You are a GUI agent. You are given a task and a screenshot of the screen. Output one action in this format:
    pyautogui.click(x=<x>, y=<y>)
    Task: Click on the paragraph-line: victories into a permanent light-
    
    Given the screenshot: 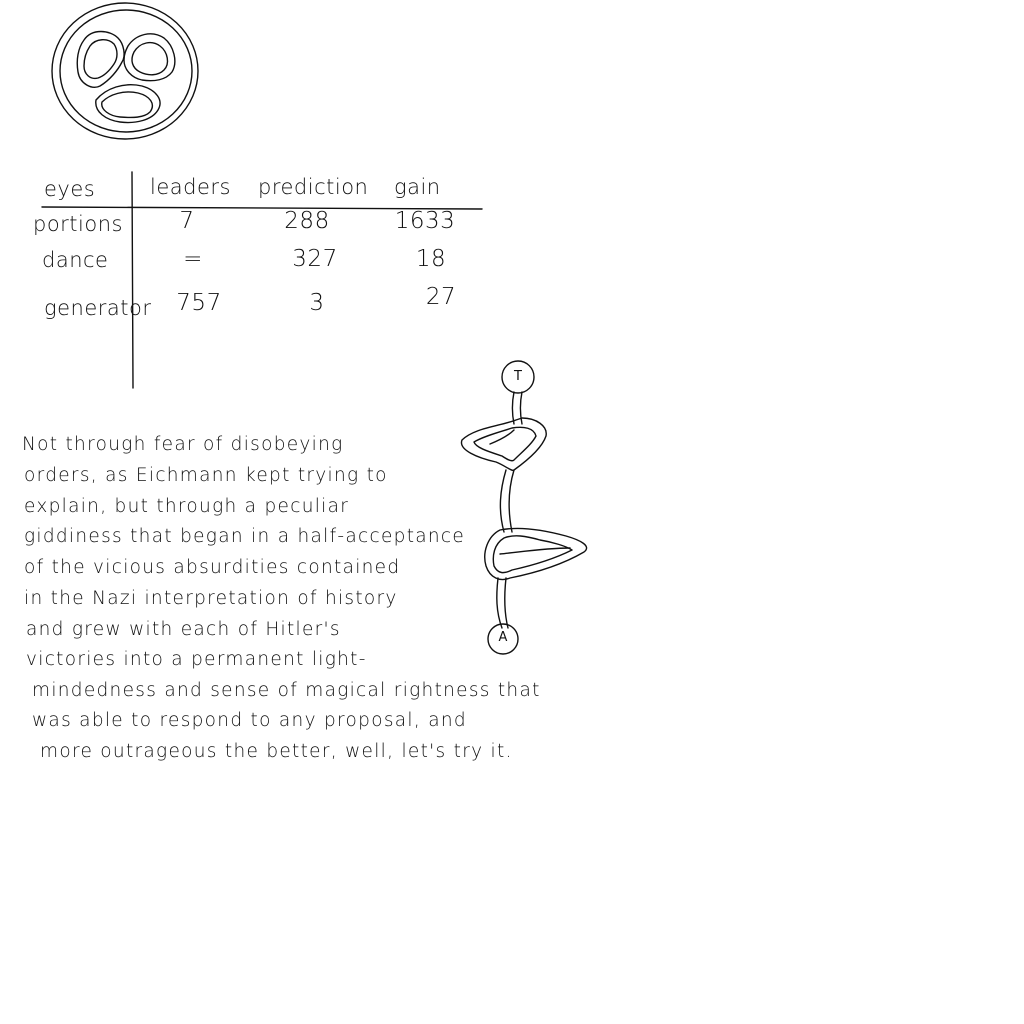 What is the action you would take?
    pyautogui.click(x=196, y=659)
    